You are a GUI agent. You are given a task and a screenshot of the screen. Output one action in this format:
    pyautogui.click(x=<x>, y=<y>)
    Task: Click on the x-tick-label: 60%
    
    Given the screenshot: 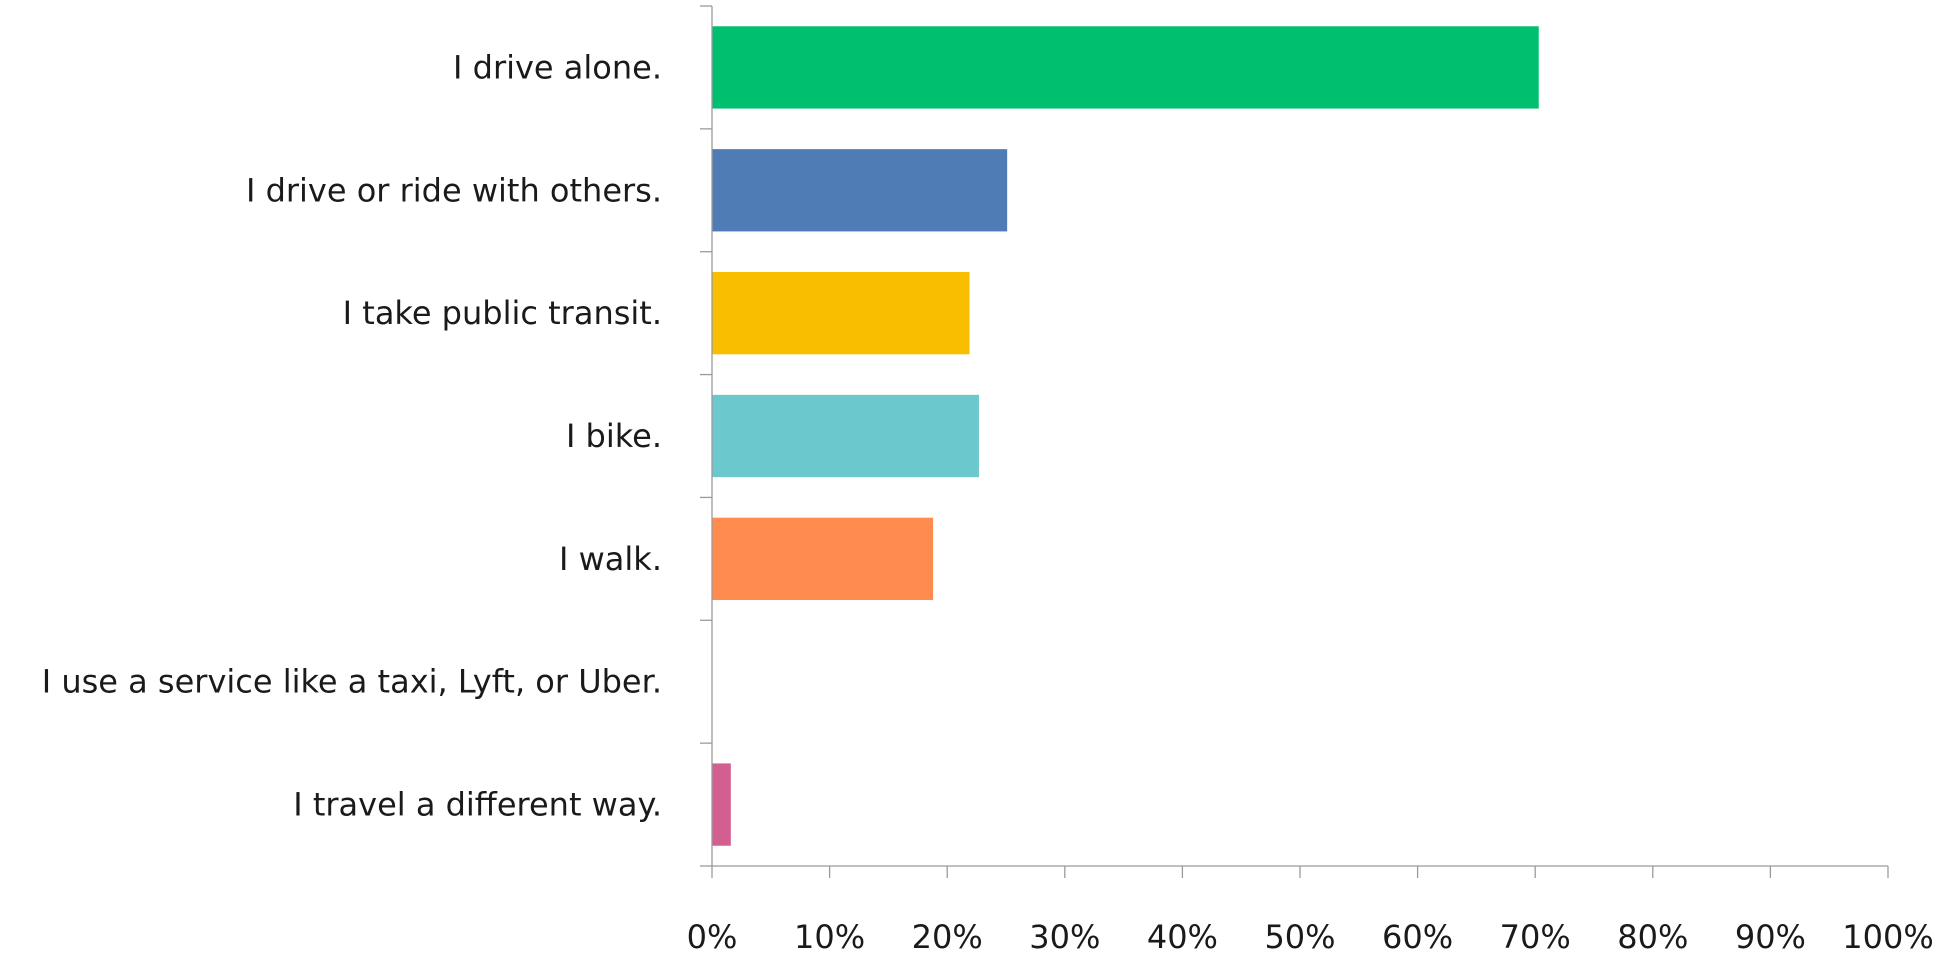 What is the action you would take?
    pyautogui.click(x=1417, y=937)
    